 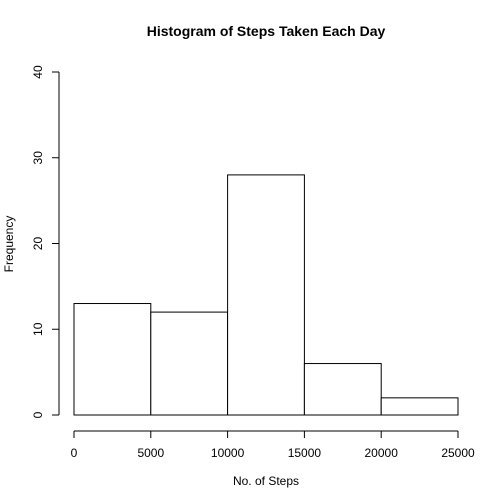 What do you see at coordinates (38, 72) in the screenshot?
I see `y-tick-label: 40` at bounding box center [38, 72].